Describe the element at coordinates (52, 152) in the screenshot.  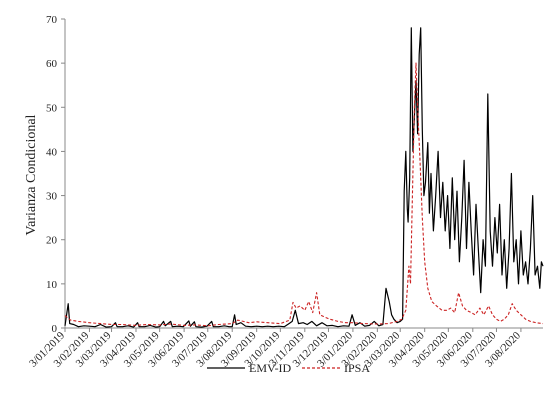
I see `y-tick-label: 40` at that location.